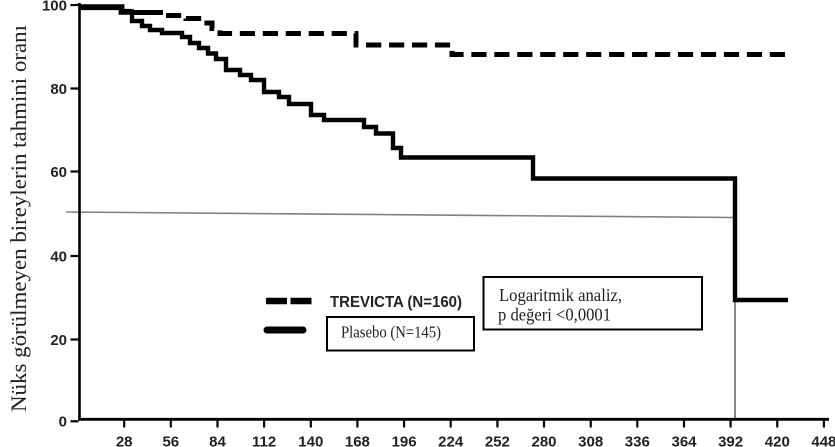  Describe the element at coordinates (777, 440) in the screenshot. I see `svg-text: 420` at that location.